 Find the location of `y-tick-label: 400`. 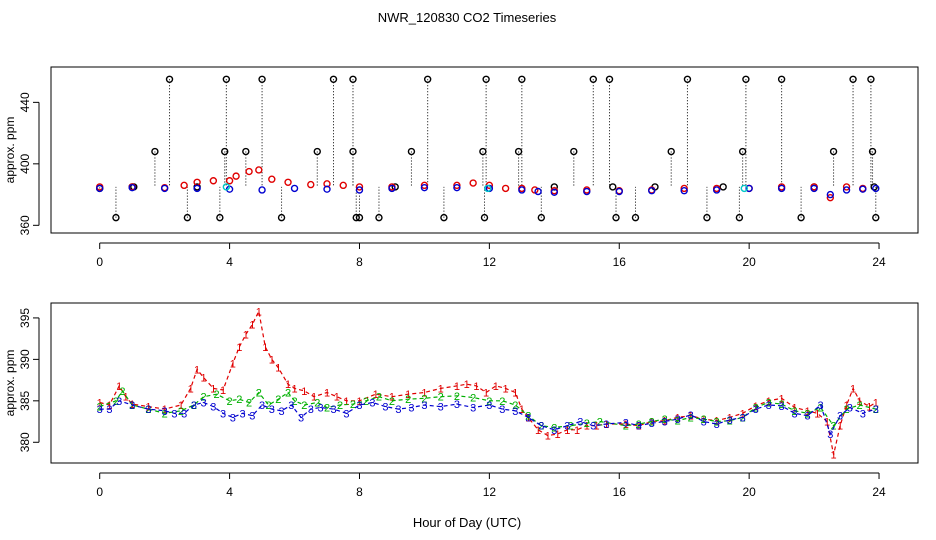

y-tick-label: 400 is located at coordinates (25, 164).